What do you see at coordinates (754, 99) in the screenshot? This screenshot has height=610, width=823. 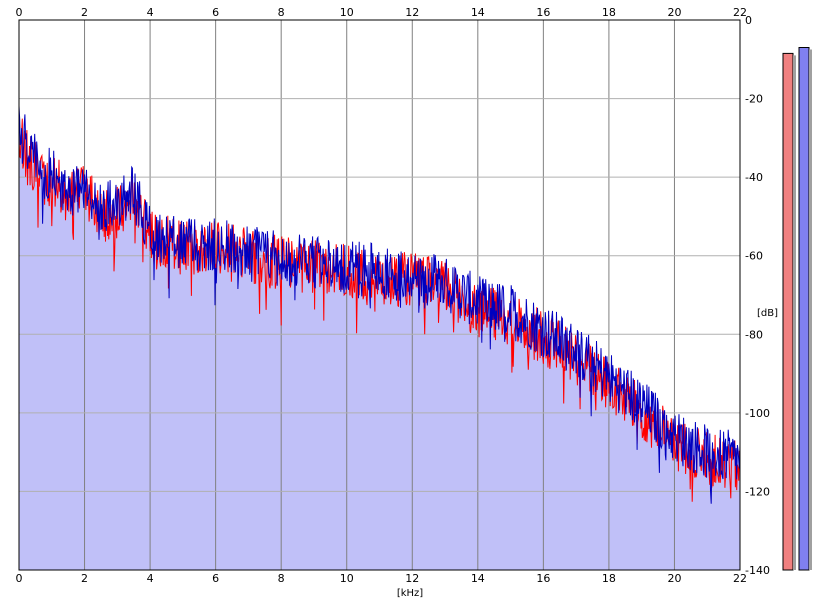 I see `y-tick-label: -20` at bounding box center [754, 99].